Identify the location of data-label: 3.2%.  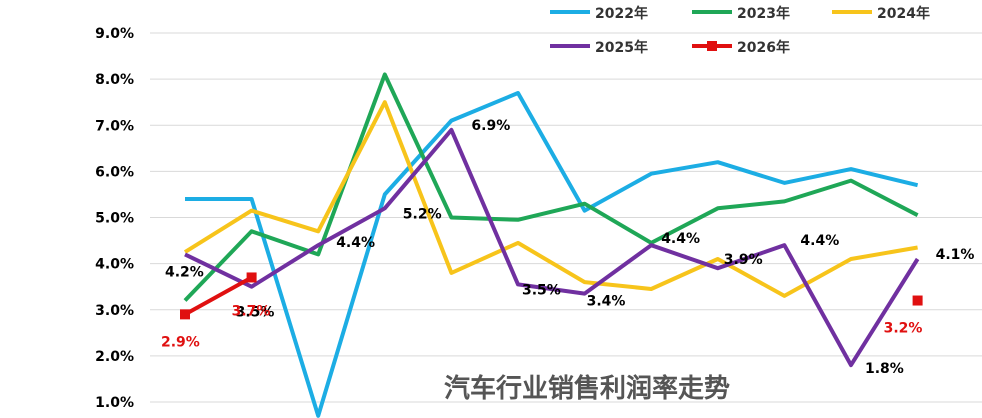
(903, 329).